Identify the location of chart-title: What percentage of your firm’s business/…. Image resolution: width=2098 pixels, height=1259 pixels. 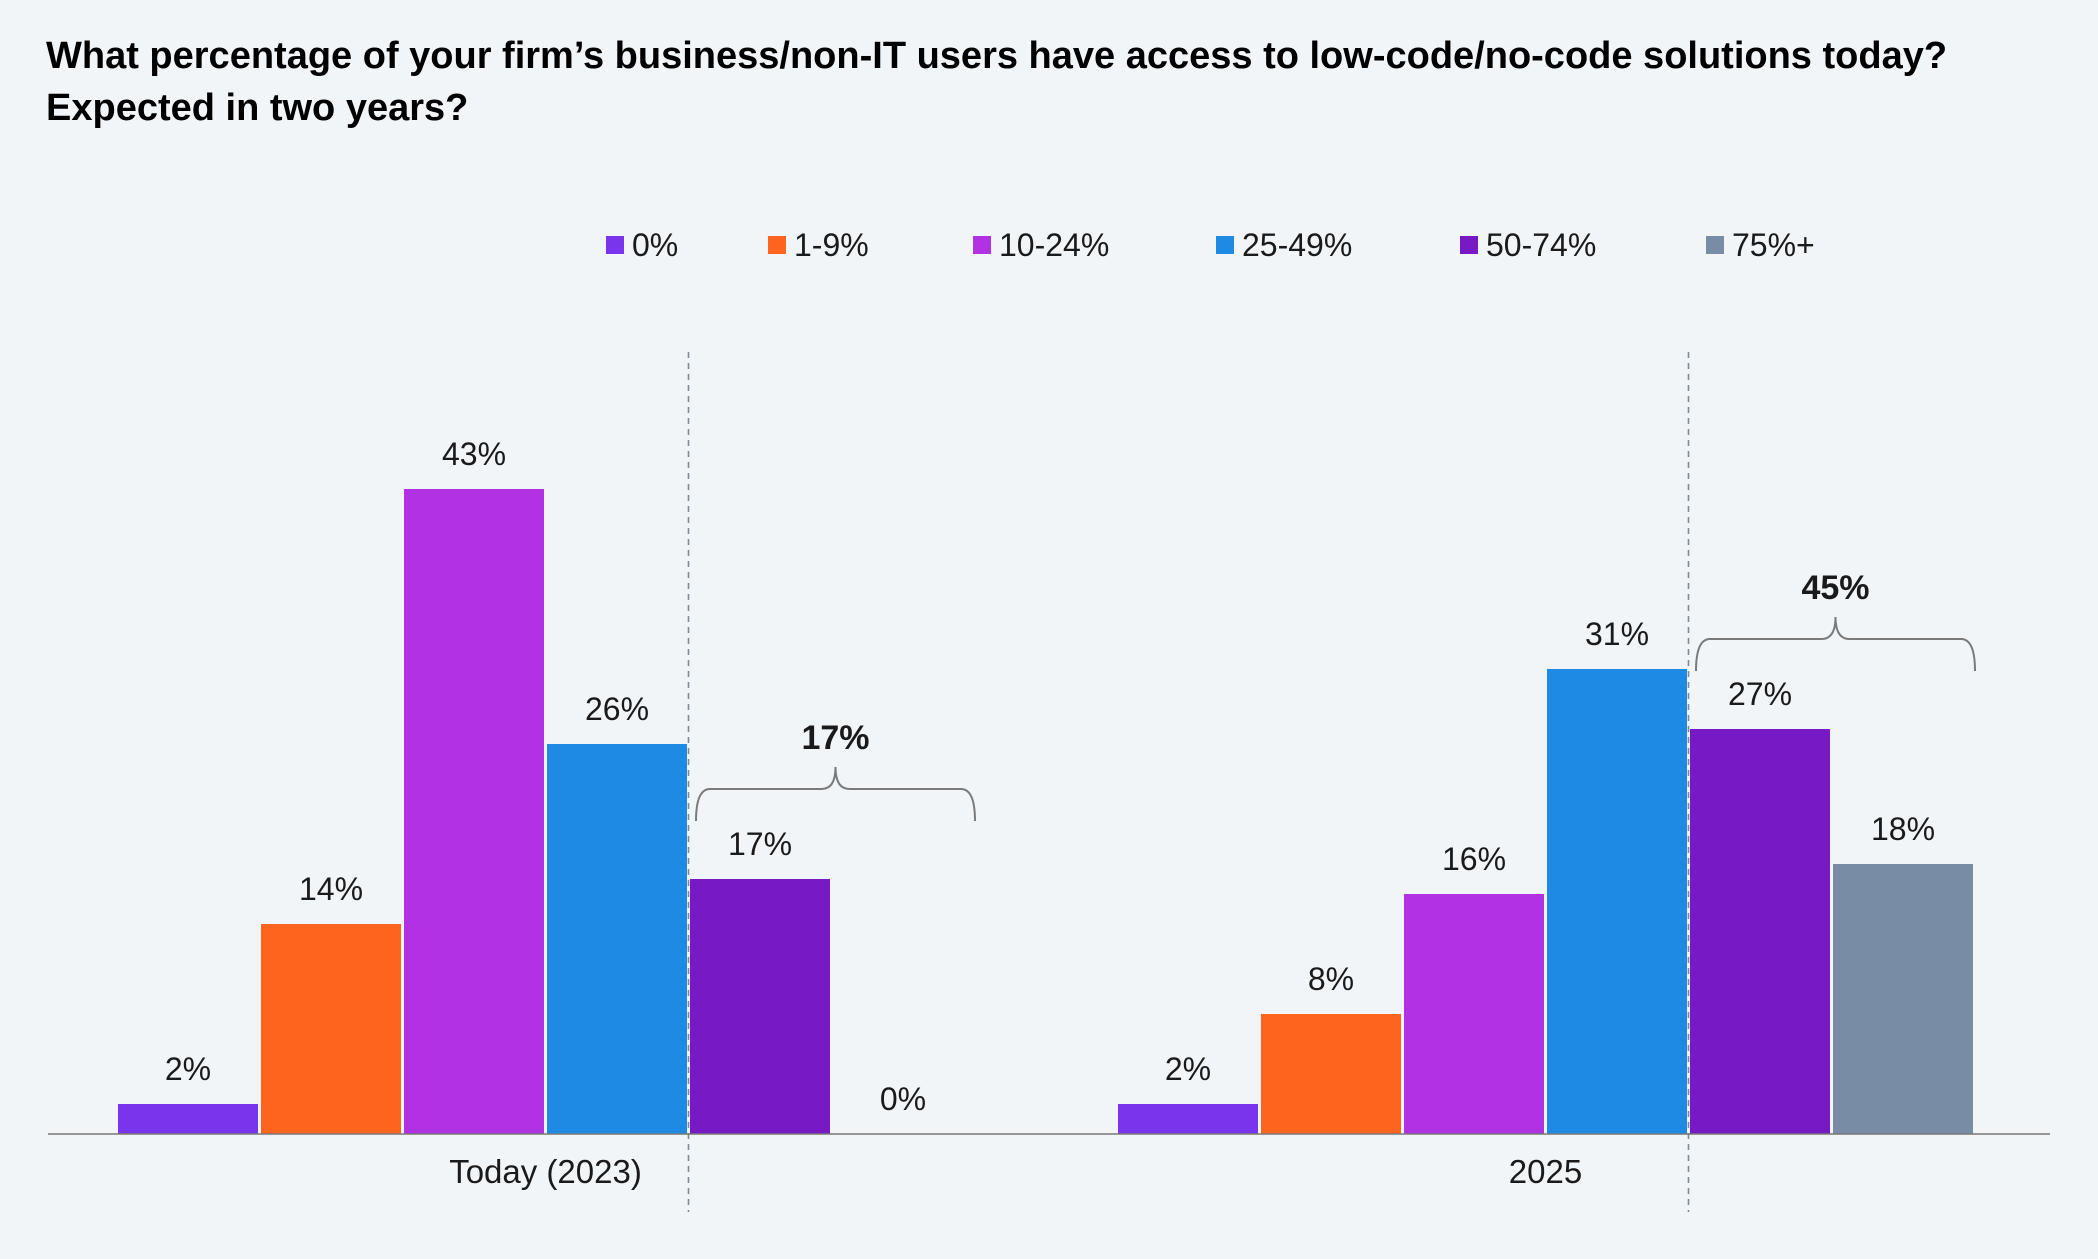
(997, 82).